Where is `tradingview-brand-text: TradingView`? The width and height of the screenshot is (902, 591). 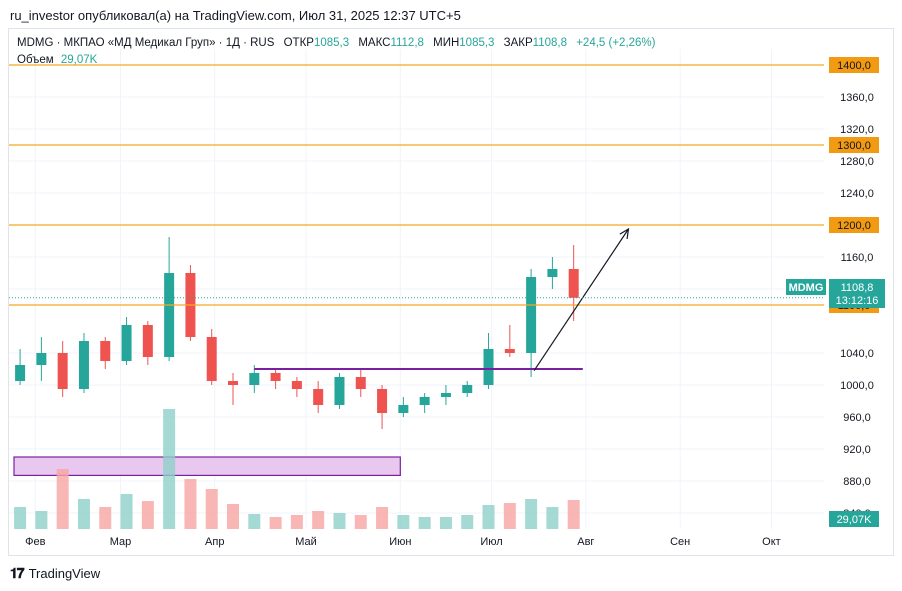 tradingview-brand-text: TradingView is located at coordinates (64, 573).